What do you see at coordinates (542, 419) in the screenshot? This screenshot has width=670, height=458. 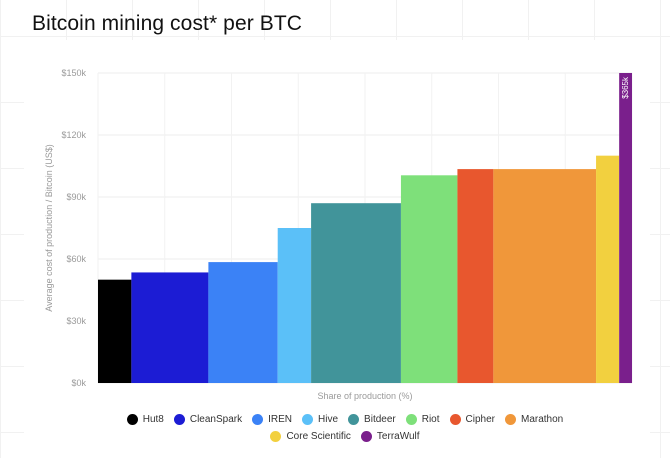 I see `legend-label: Marathon` at bounding box center [542, 419].